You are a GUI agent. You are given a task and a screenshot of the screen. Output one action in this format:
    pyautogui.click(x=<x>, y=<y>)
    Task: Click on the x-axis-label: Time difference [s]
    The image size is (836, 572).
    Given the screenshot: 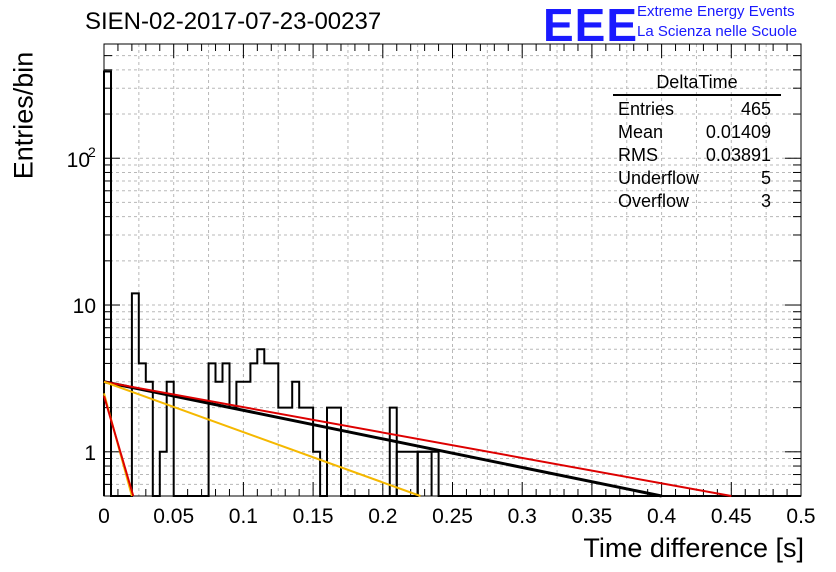 What is the action you would take?
    pyautogui.click(x=693, y=548)
    